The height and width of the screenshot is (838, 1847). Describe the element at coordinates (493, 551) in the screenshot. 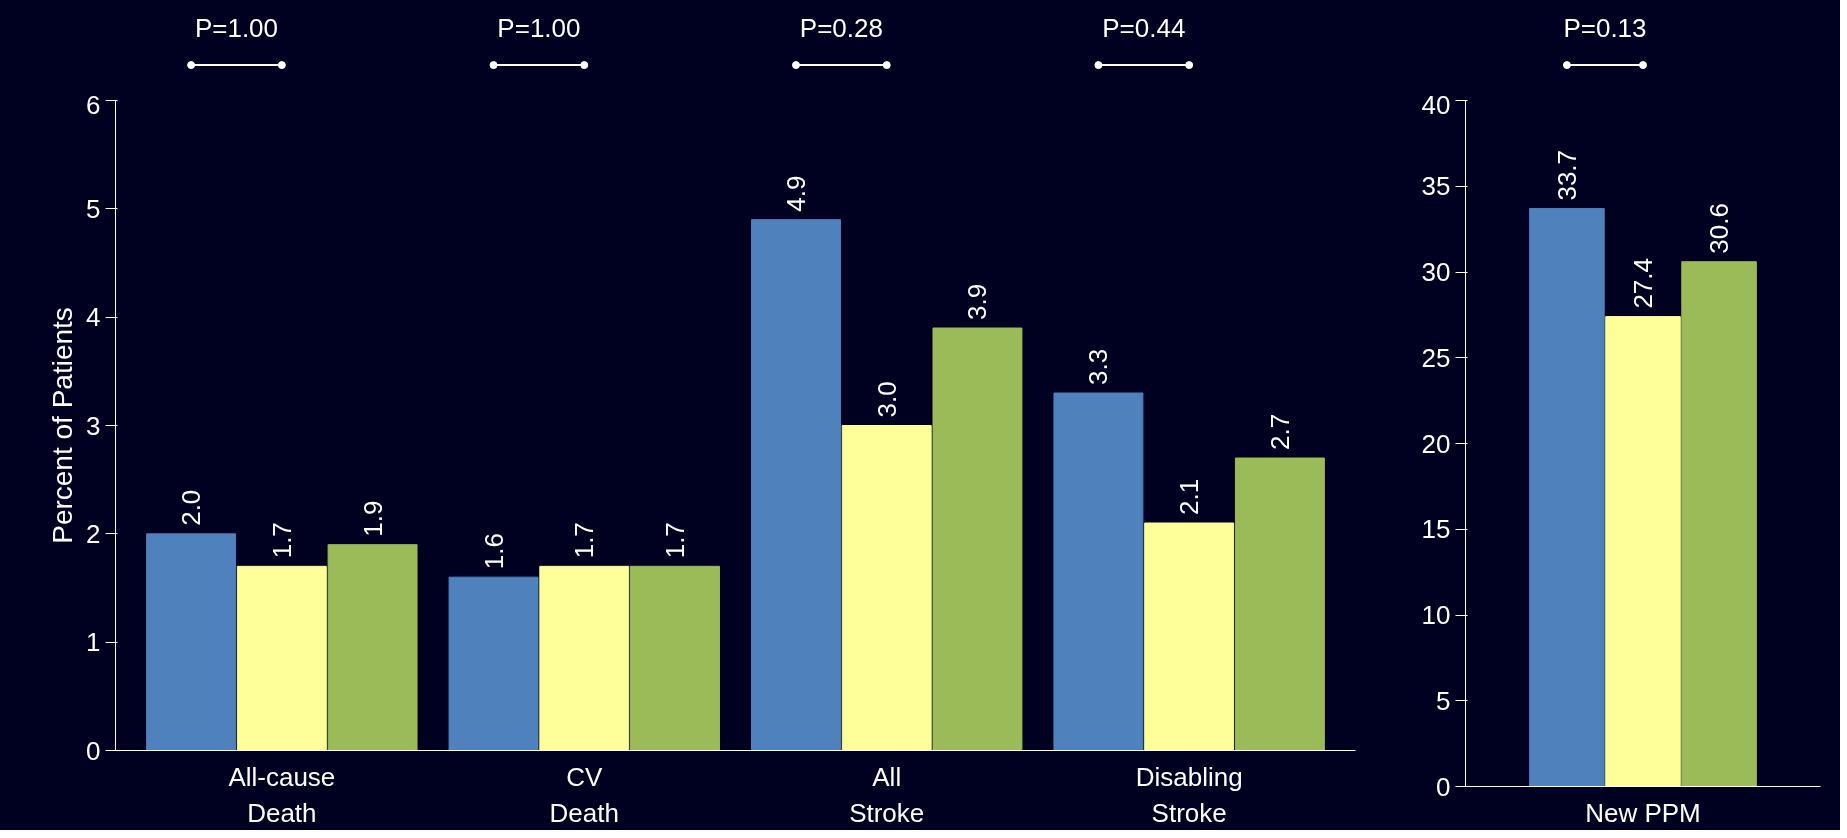

I see `data-label: 1.6` at that location.